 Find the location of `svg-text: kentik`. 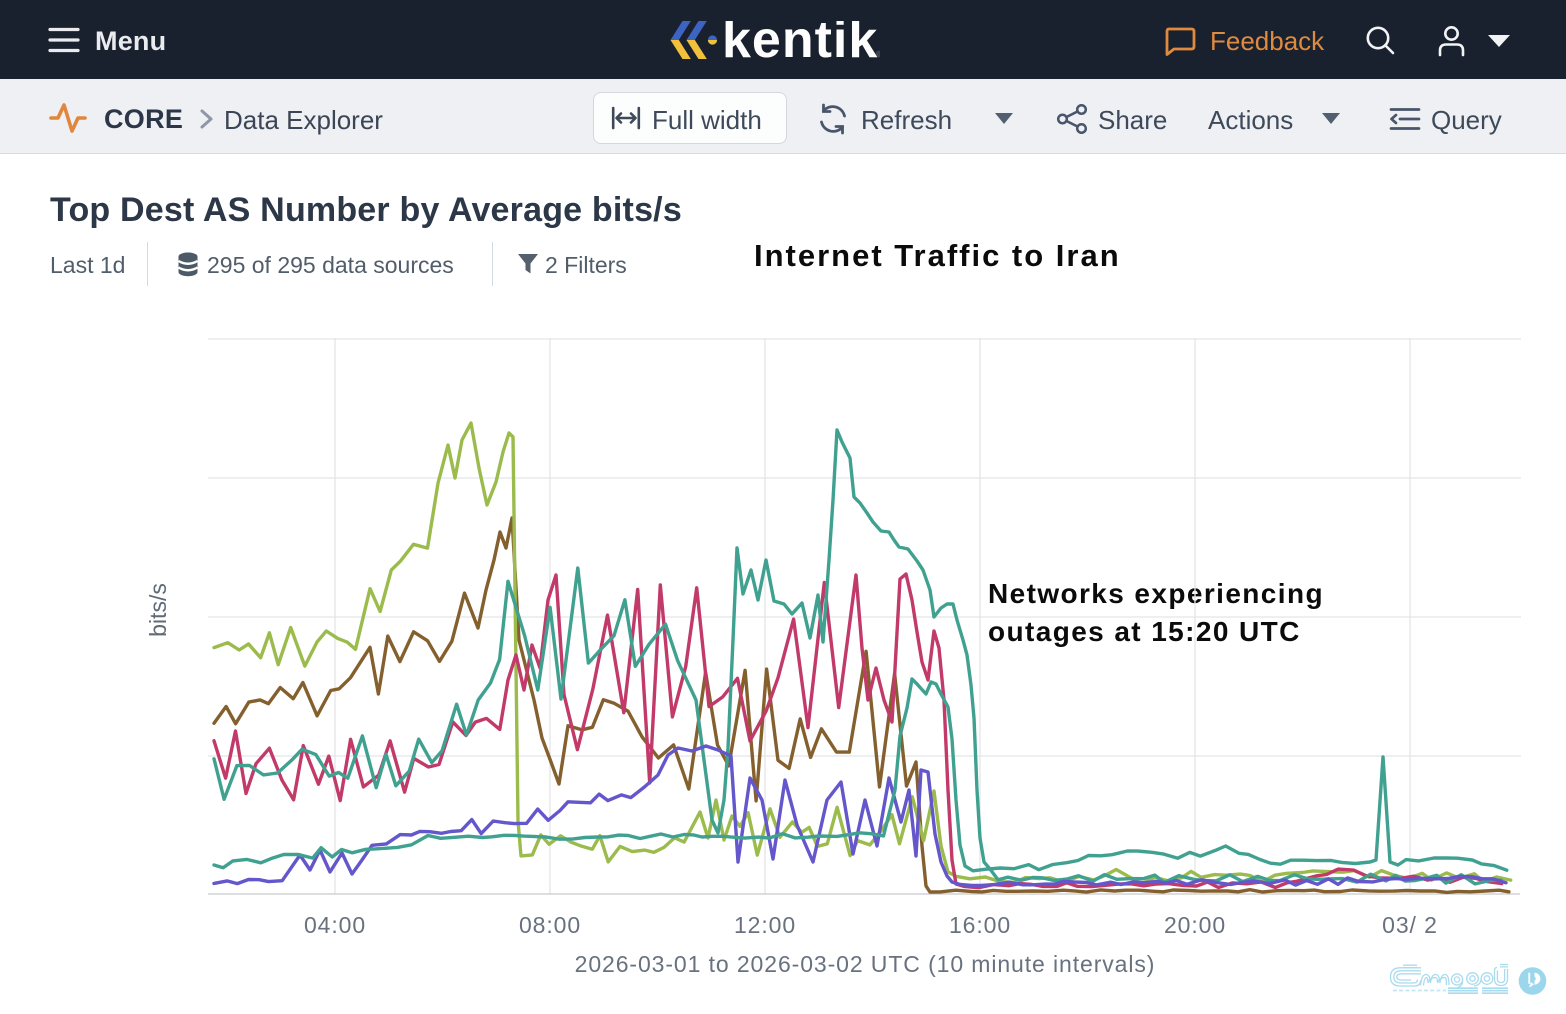

svg-text: kentik is located at coordinates (800, 41).